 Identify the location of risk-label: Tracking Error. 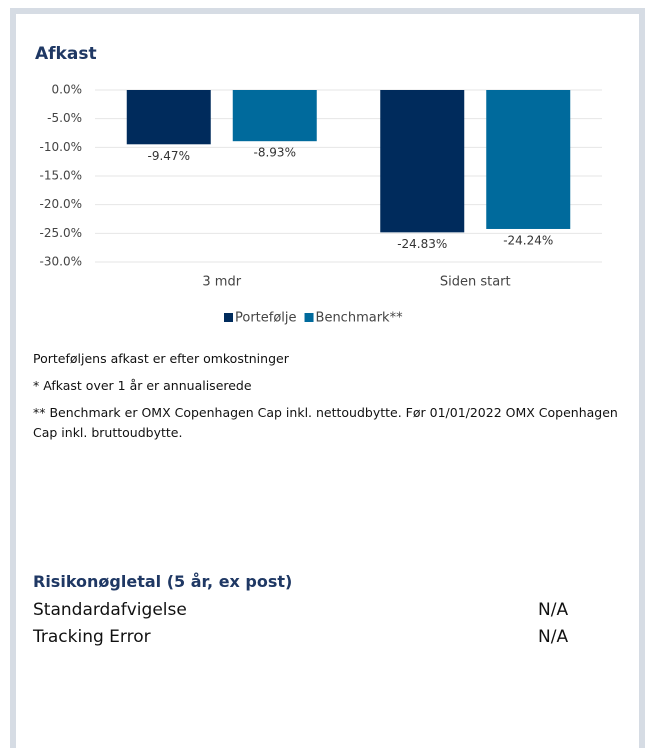
(92, 637).